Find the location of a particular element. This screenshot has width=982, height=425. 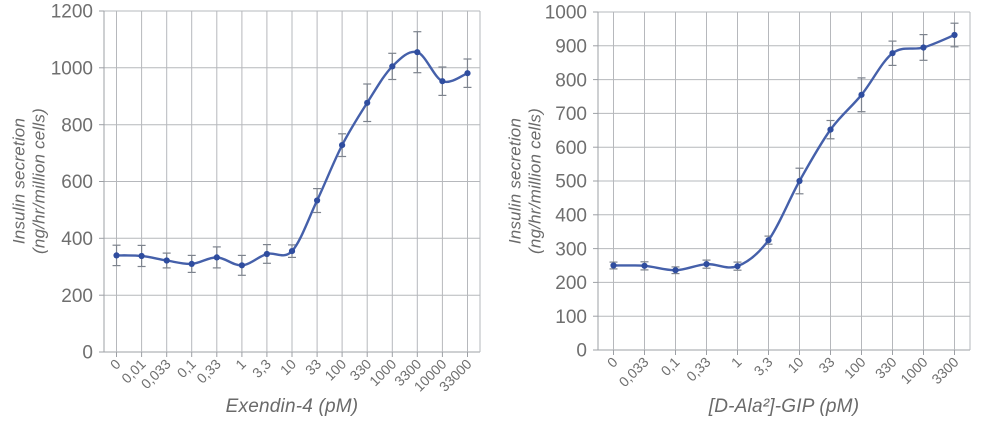

x-tick-label: 330 is located at coordinates (886, 368).